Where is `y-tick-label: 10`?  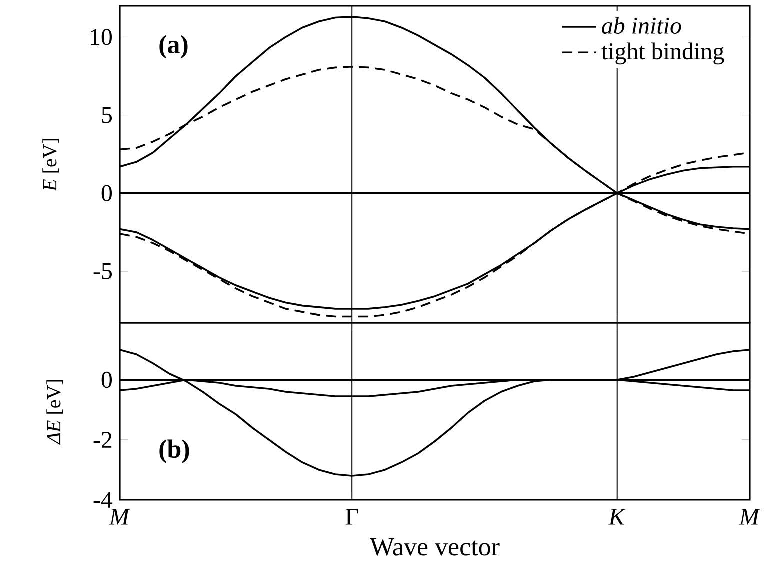 y-tick-label: 10 is located at coordinates (101, 37).